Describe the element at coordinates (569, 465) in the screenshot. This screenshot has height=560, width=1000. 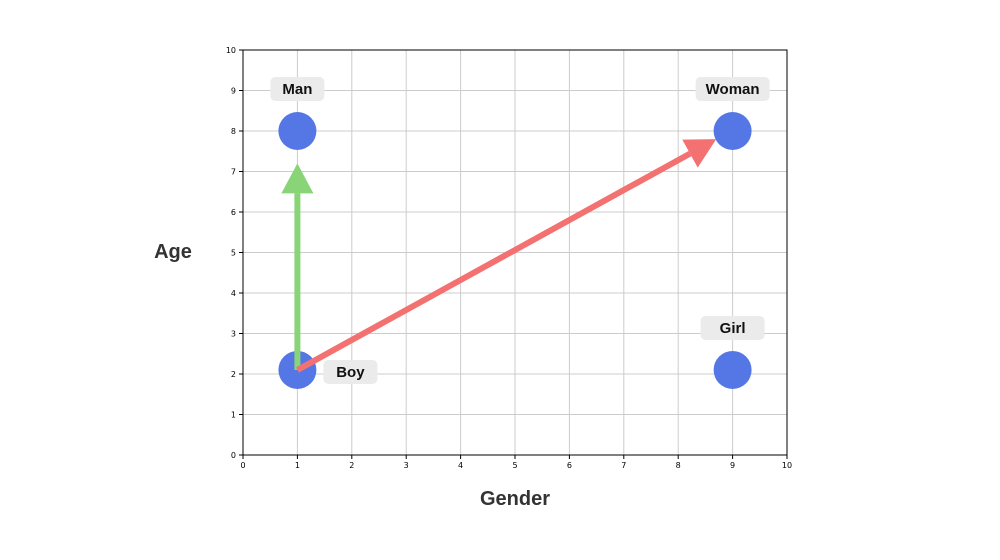
I see `x-tick-label: 6` at that location.